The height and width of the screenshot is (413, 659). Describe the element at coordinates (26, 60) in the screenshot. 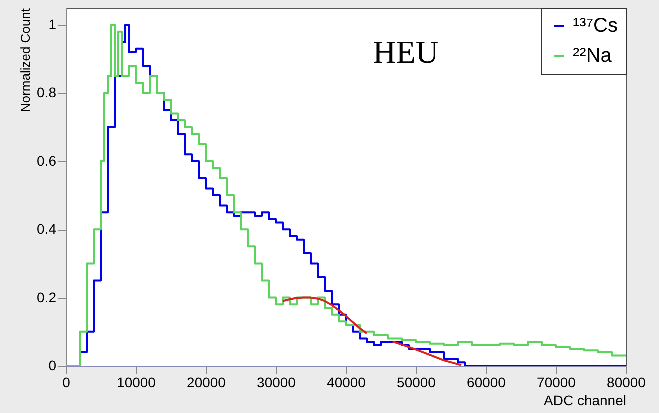

I see `y-axis-title: Normalized Count` at that location.